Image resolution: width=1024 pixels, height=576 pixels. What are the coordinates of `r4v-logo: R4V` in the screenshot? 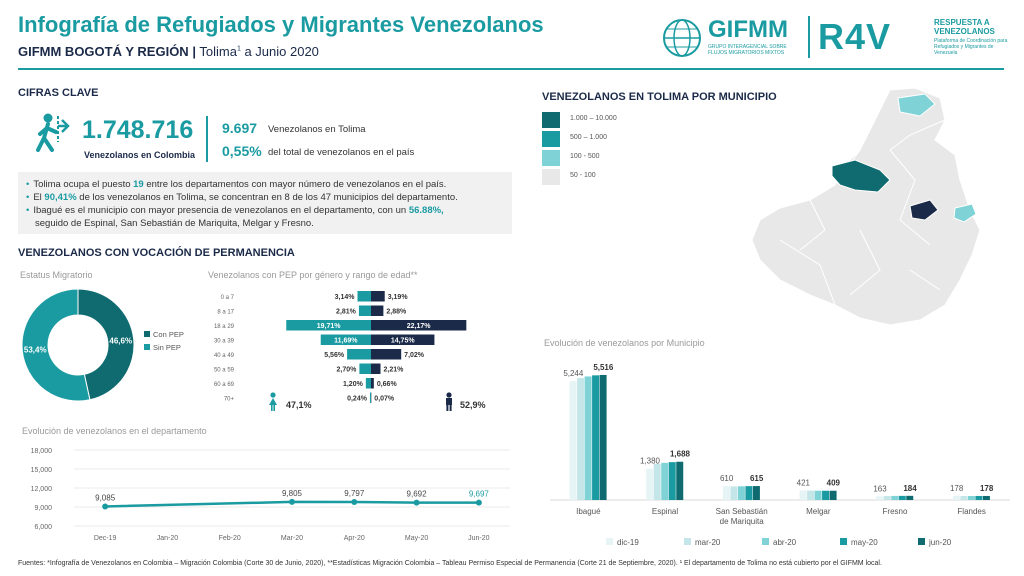 It's located at (855, 36).